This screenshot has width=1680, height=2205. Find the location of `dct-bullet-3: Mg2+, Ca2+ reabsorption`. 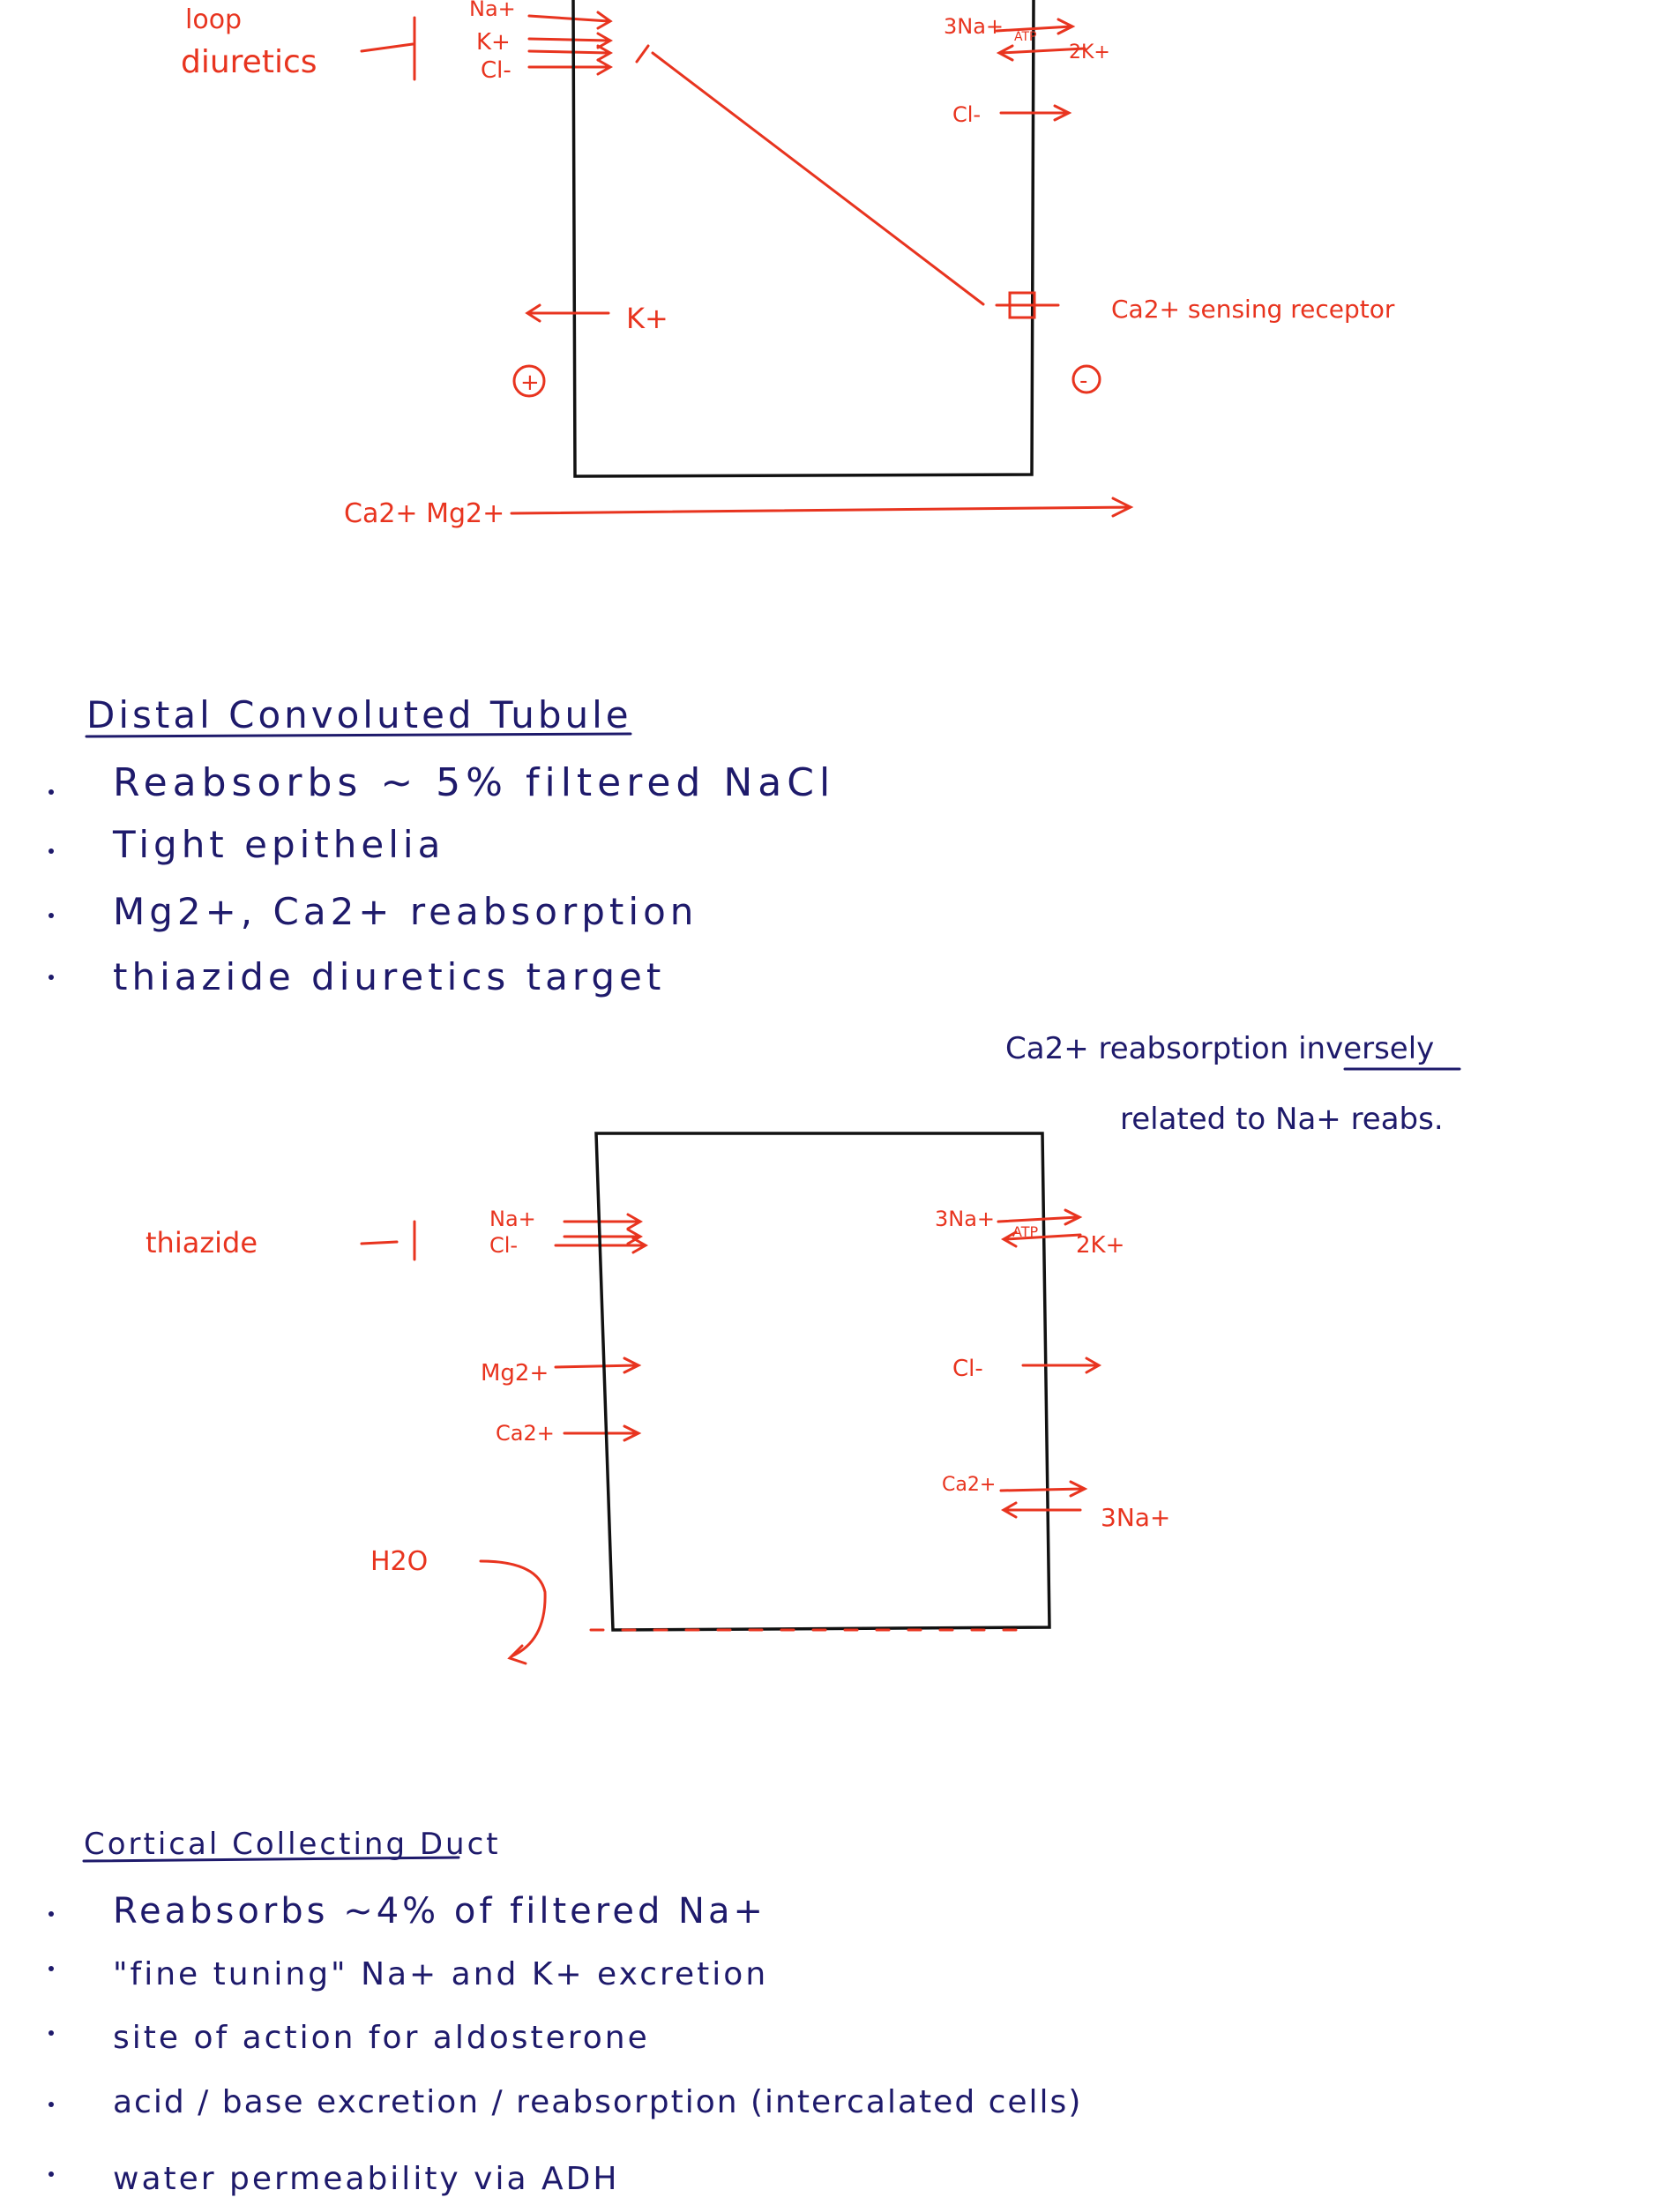

dct-bullet-3: Mg2+, Ca2+ reabsorption is located at coordinates (405, 911).